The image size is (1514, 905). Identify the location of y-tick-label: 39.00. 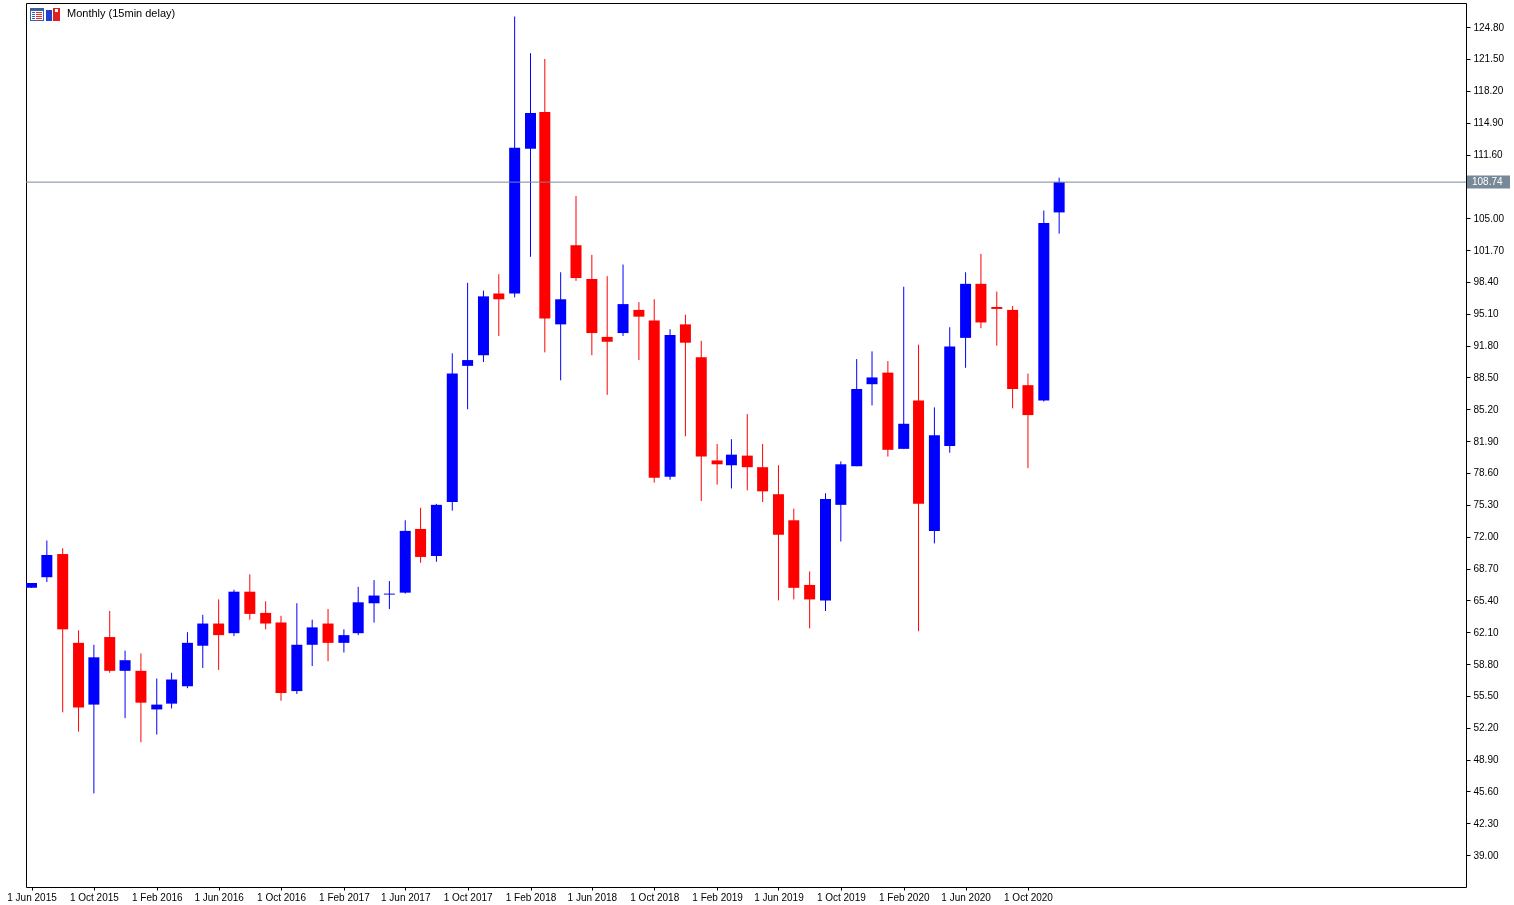
(1486, 855).